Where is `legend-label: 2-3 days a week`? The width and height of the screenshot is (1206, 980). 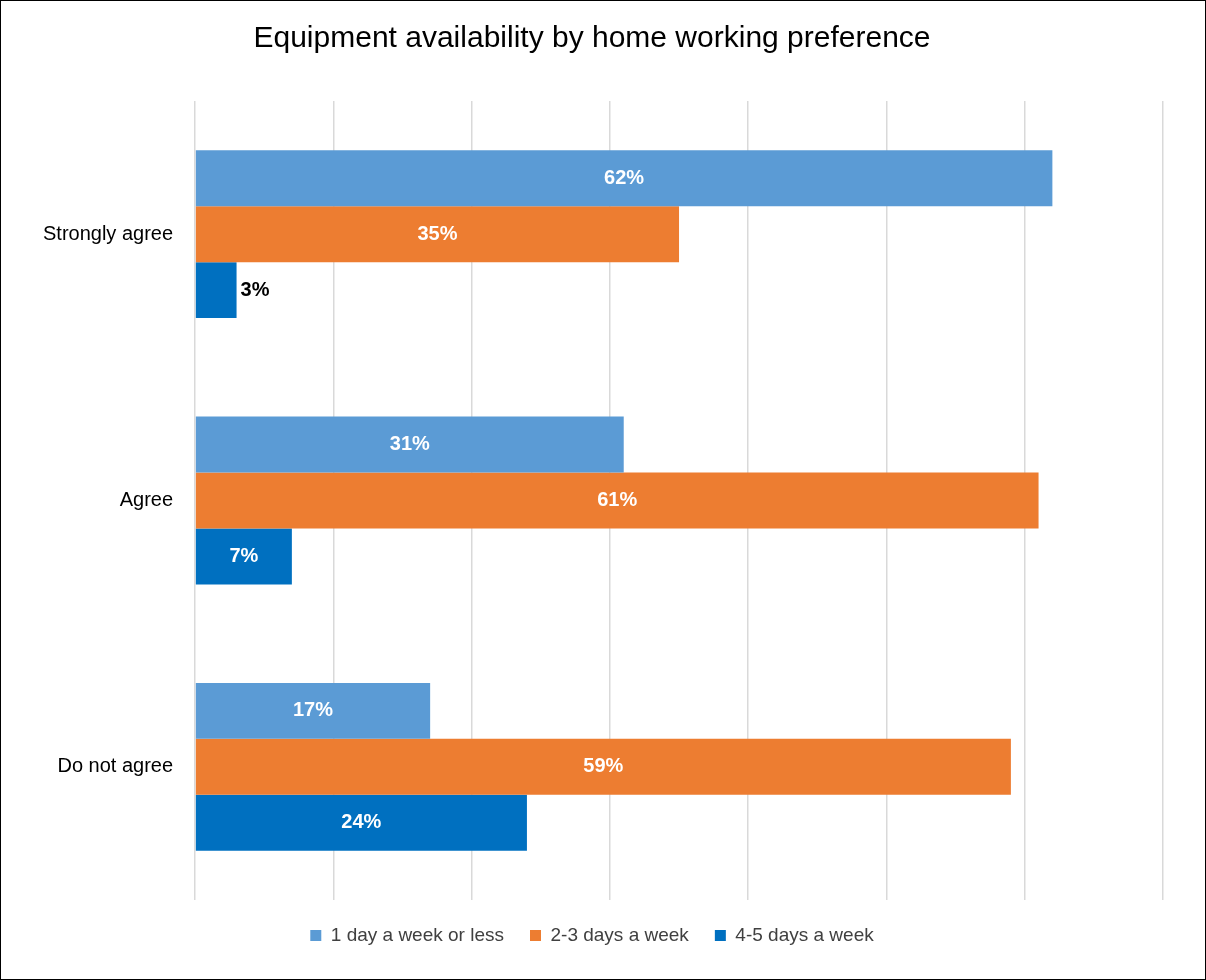
legend-label: 2-3 days a week is located at coordinates (620, 934).